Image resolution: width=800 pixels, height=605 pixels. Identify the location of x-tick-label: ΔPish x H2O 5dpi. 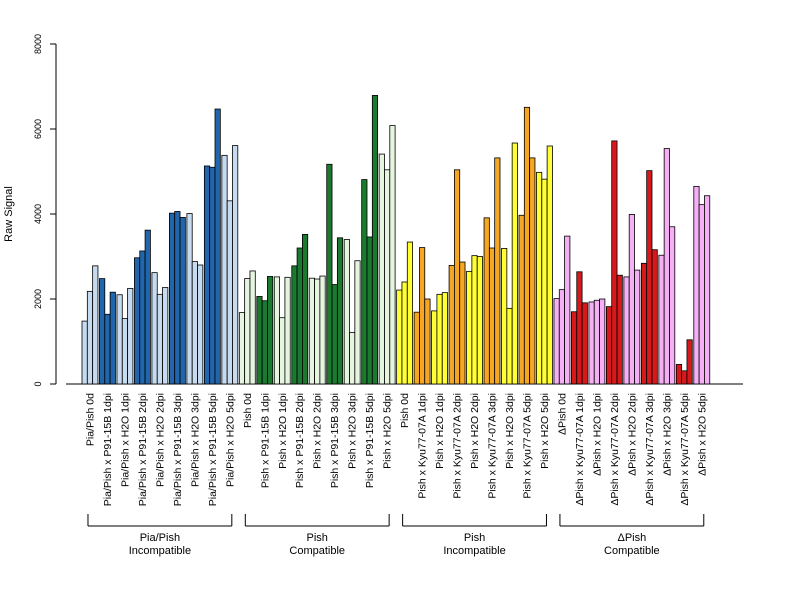
(702, 434).